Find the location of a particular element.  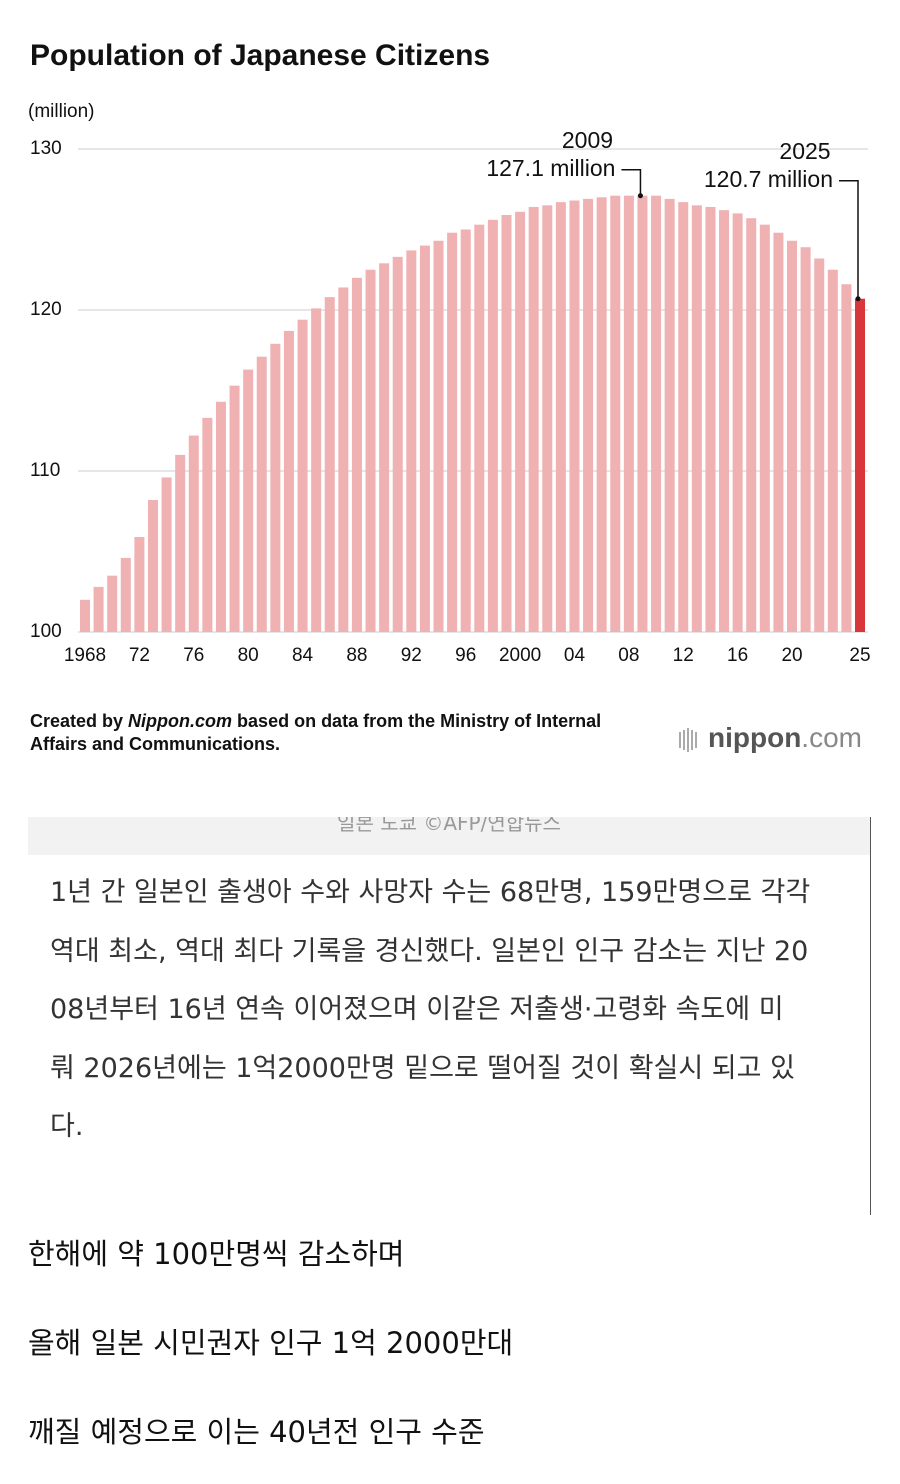

source-line: Affairs and Communications. is located at coordinates (155, 744).